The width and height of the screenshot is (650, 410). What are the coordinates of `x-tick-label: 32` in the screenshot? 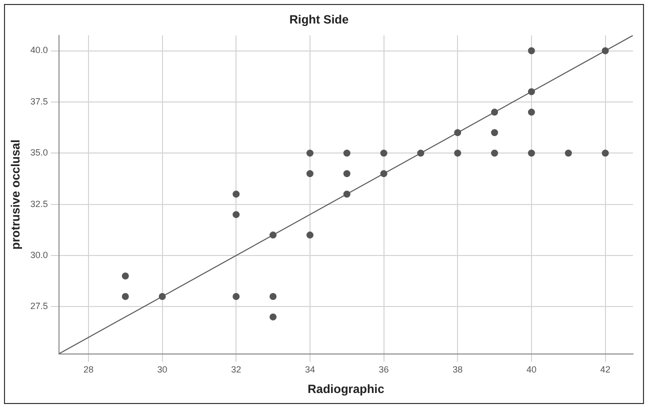 It's located at (236, 369).